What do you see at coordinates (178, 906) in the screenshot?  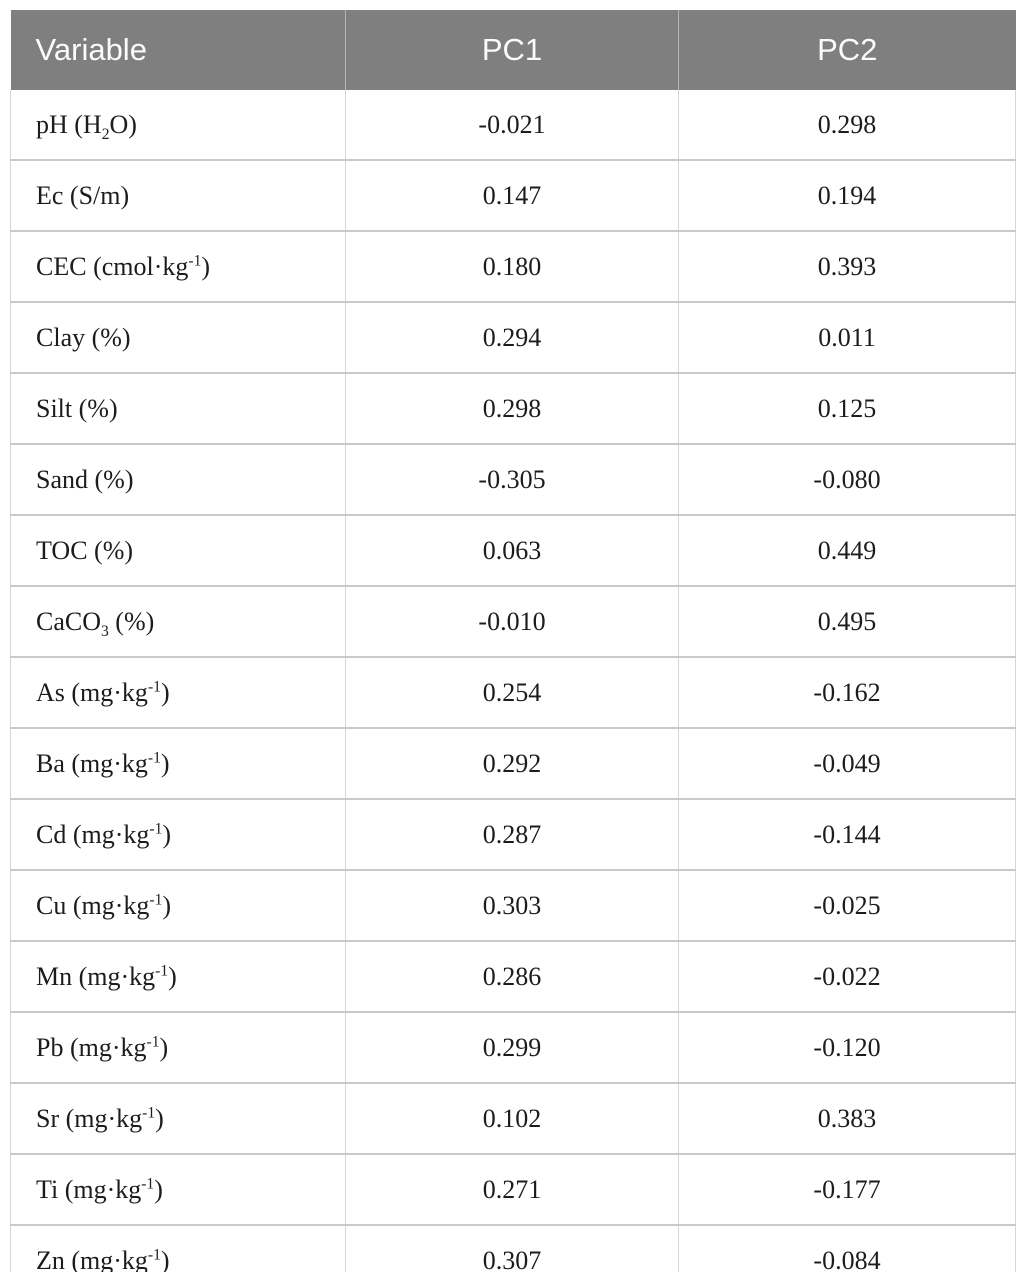 I see `variable-cell: Cu (mg·kg-1)` at bounding box center [178, 906].